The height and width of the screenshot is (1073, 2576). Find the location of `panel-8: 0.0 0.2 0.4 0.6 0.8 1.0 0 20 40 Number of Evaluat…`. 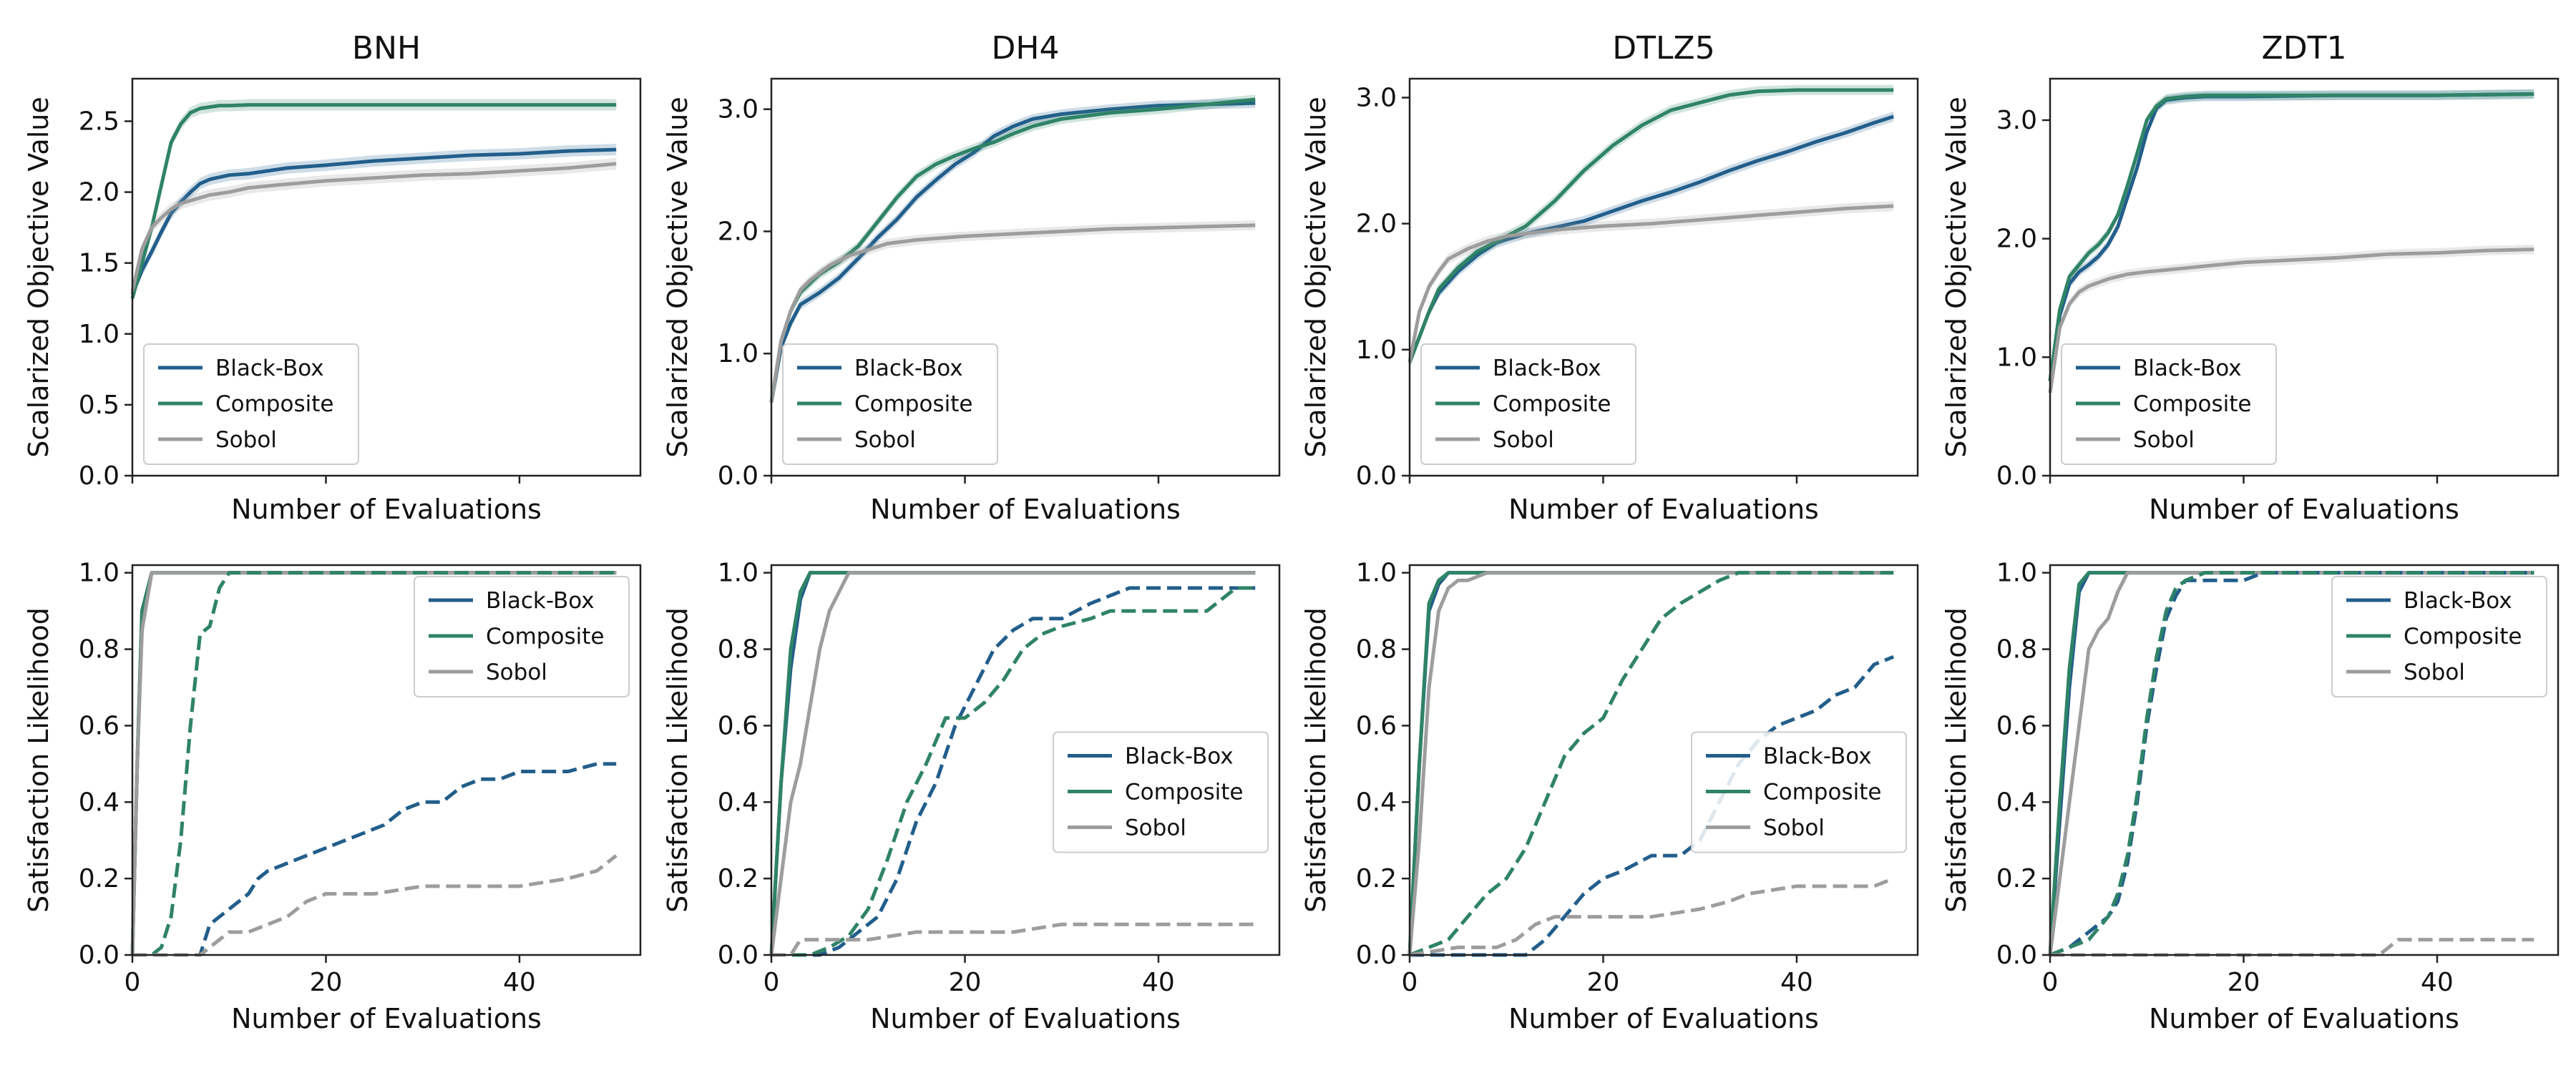

panel-8: 0.0 0.2 0.4 0.6 0.8 1.0 0 20 40 Number of Evaluat… is located at coordinates (2250, 796).